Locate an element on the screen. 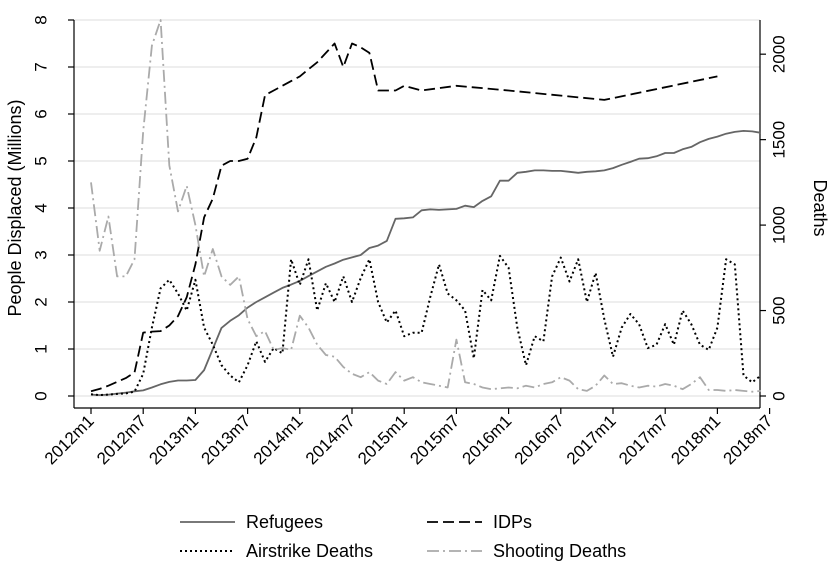 The width and height of the screenshot is (828, 571). x-tick-label: 2014m1 is located at coordinates (278, 439).